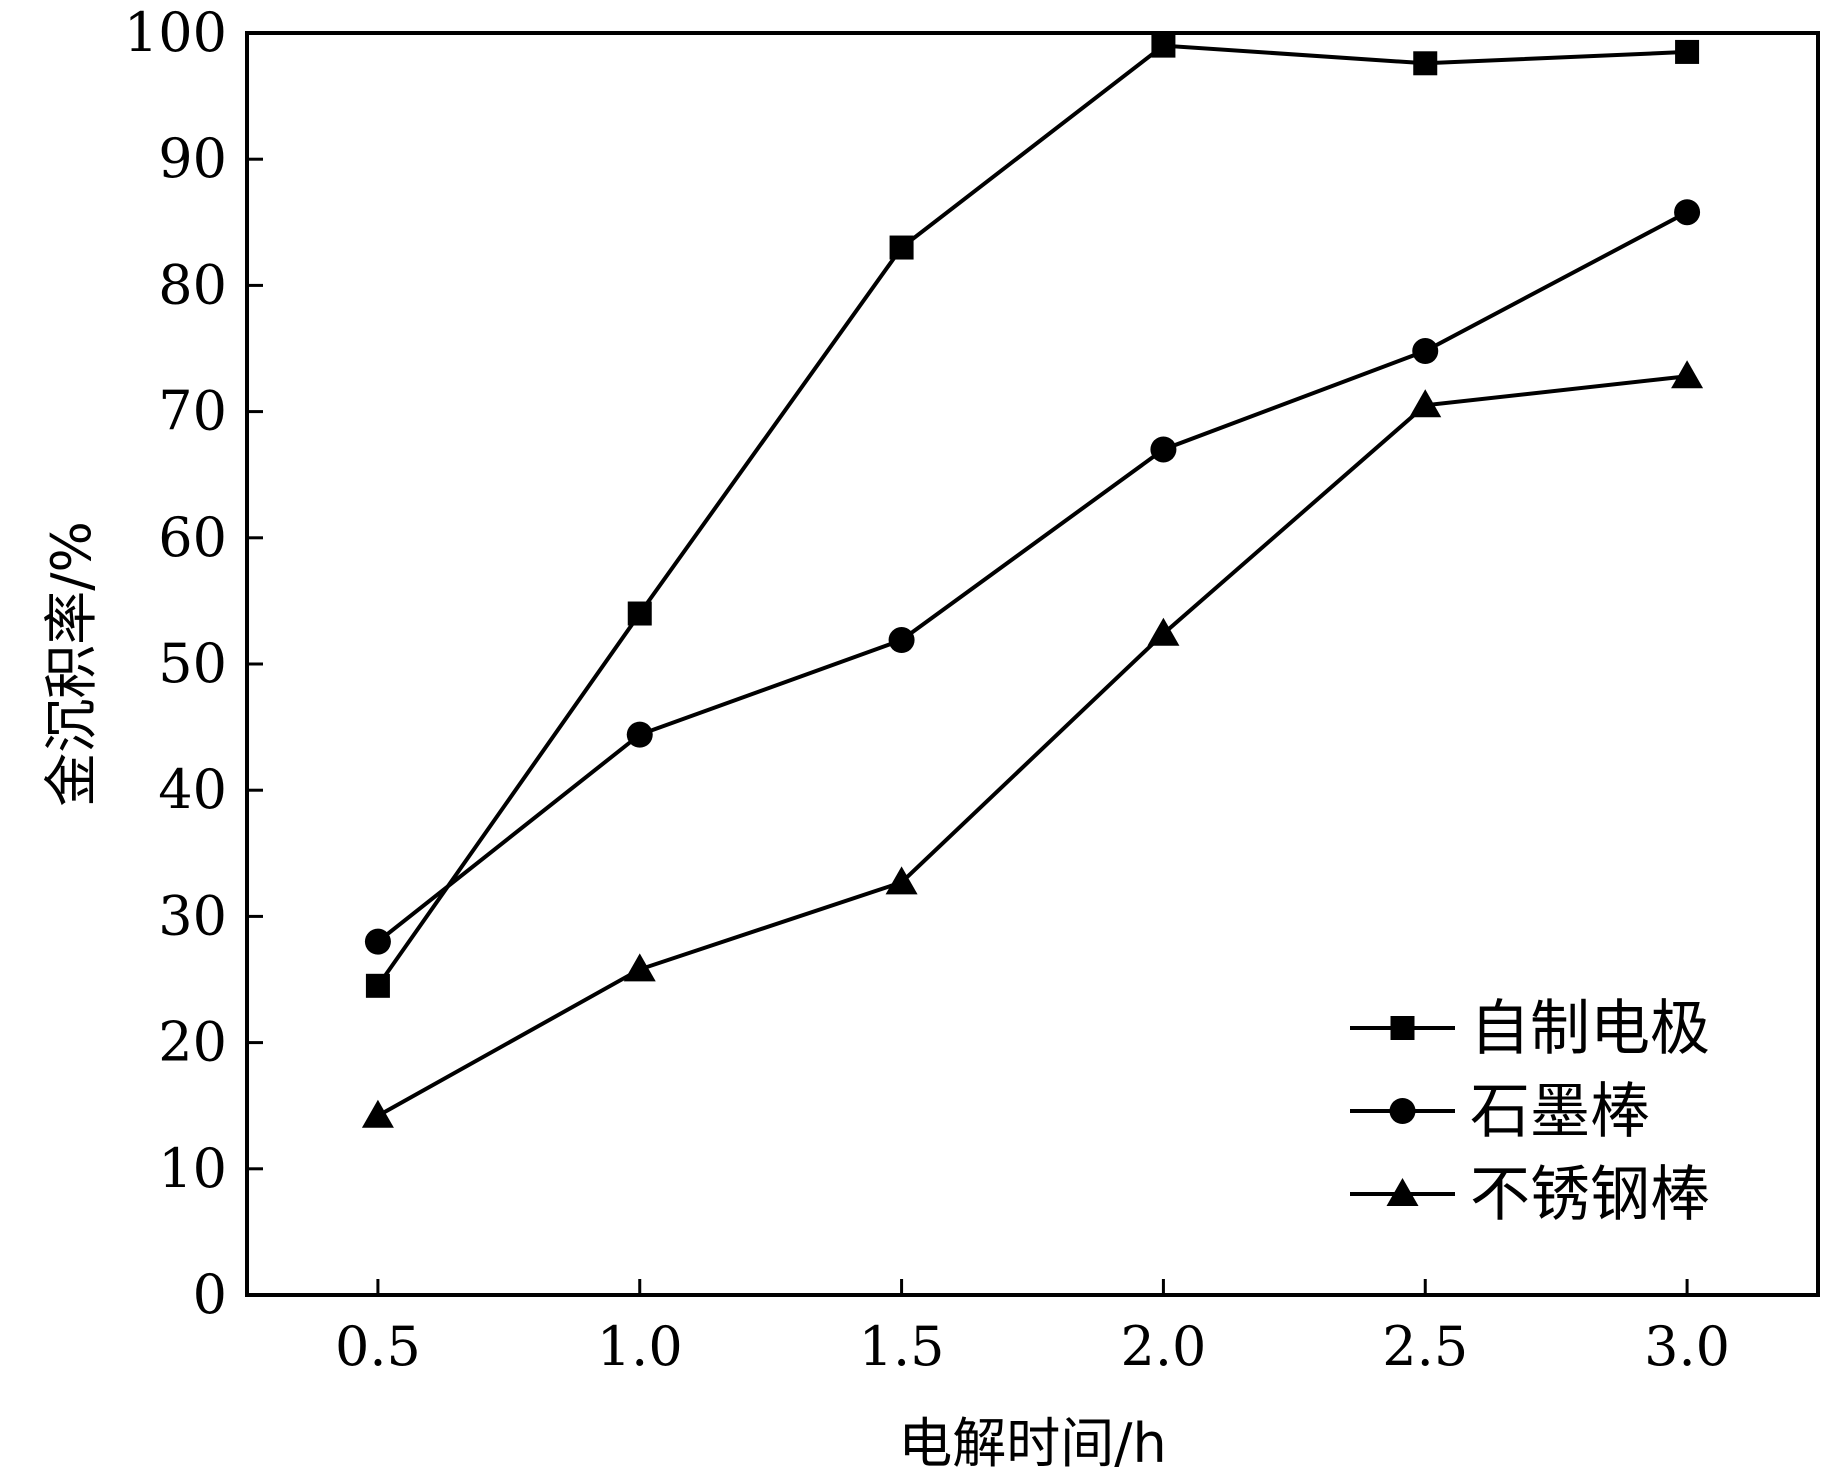 This screenshot has height=1475, width=1843. What do you see at coordinates (192, 1168) in the screenshot?
I see `y-tick-label: 10` at bounding box center [192, 1168].